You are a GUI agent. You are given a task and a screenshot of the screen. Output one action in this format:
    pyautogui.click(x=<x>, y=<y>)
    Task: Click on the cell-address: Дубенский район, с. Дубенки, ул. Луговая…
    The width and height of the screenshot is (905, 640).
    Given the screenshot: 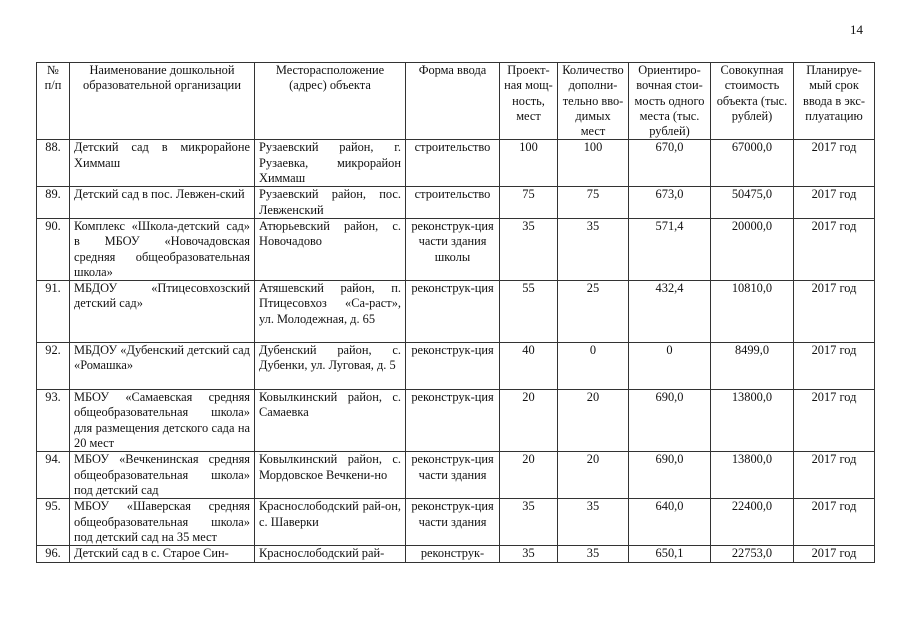 What is the action you would take?
    pyautogui.click(x=330, y=366)
    